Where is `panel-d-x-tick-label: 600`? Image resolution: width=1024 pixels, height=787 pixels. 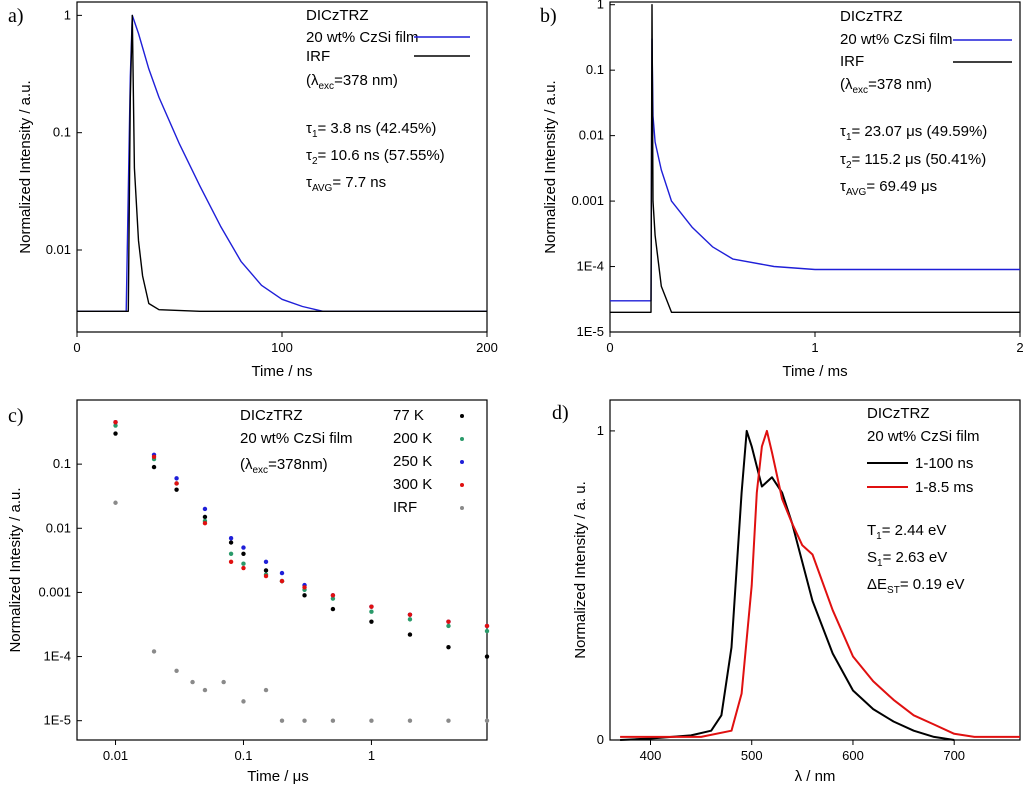 panel-d-x-tick-label: 600 is located at coordinates (853, 755).